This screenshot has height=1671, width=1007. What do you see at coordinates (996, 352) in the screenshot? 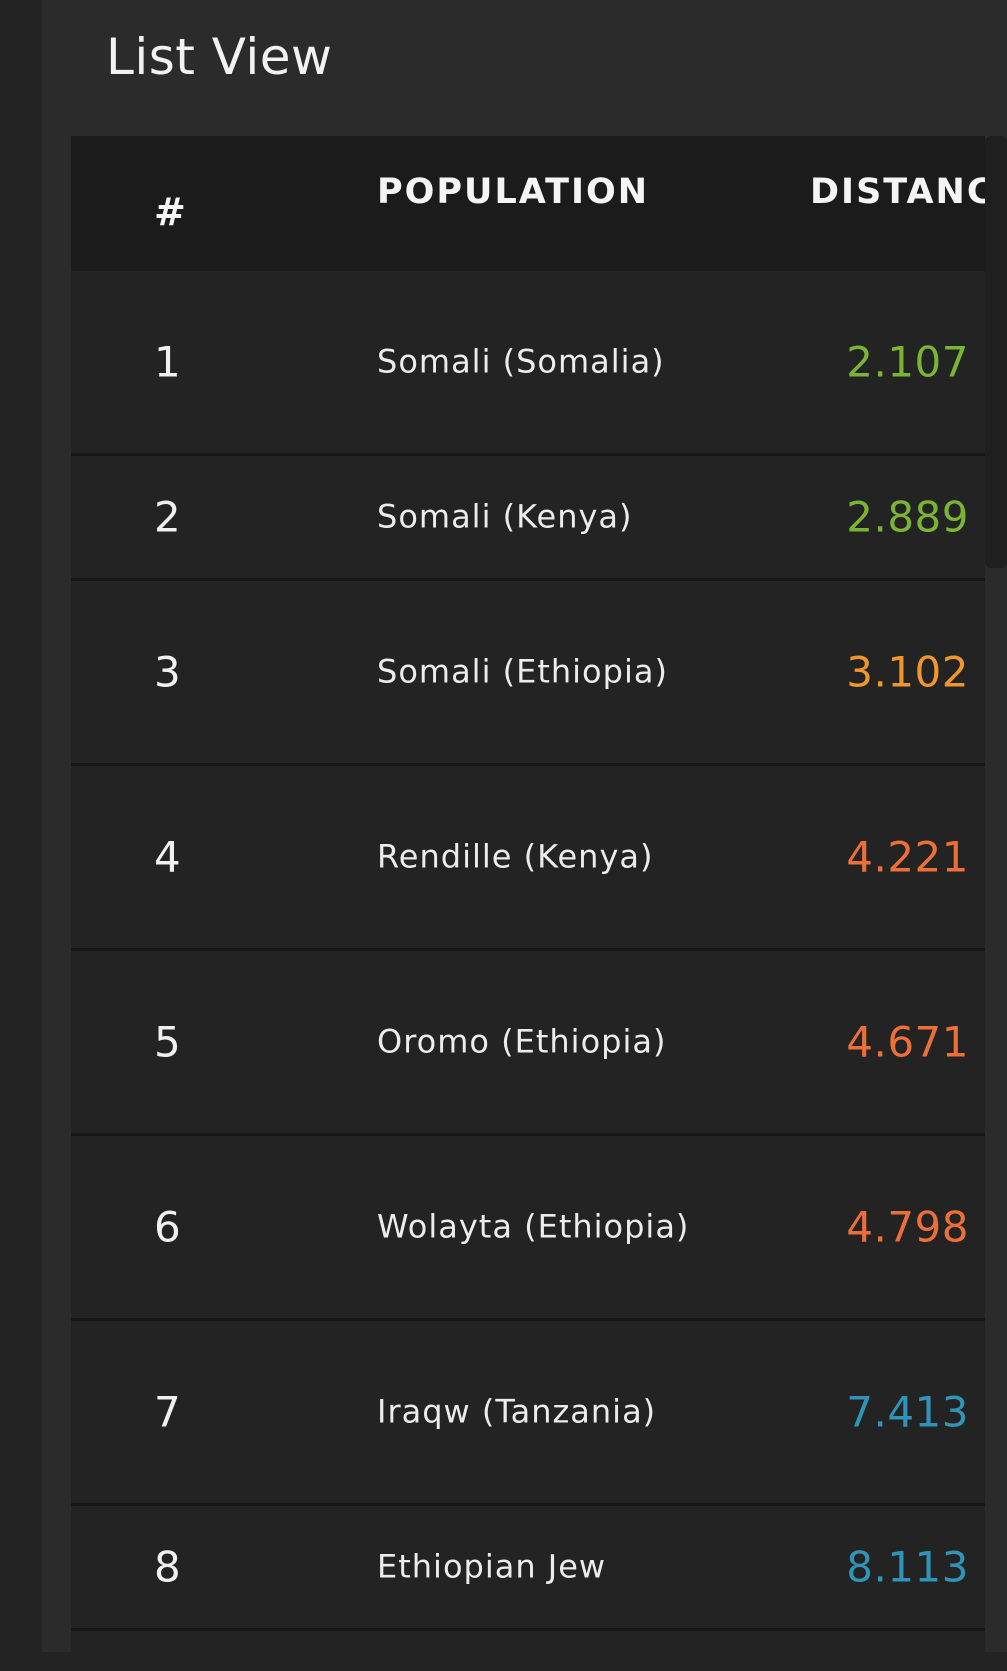
I see `scrollbar-thumb` at bounding box center [996, 352].